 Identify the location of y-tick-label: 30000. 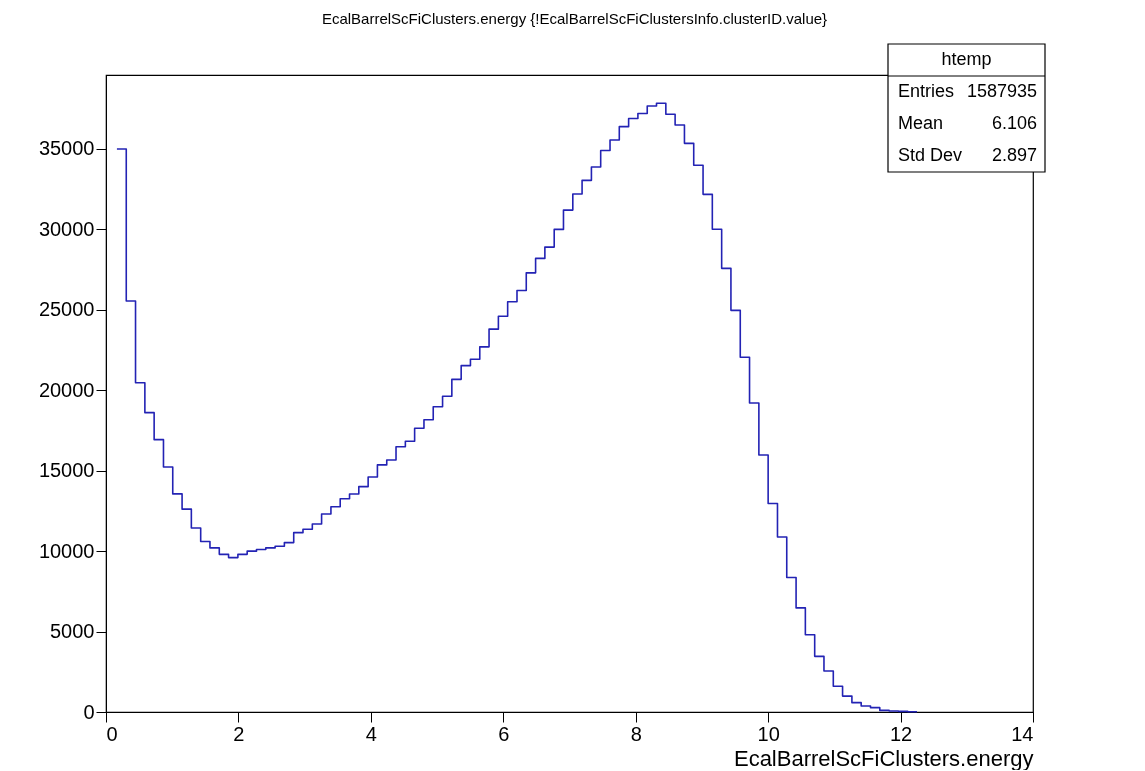
(66, 228).